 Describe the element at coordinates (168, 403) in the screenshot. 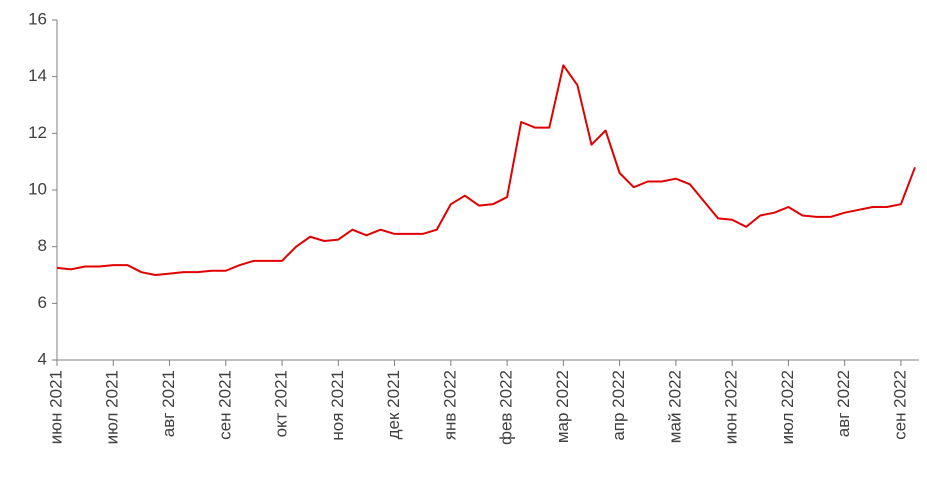

I see `x-tick-label: авг 2021` at that location.